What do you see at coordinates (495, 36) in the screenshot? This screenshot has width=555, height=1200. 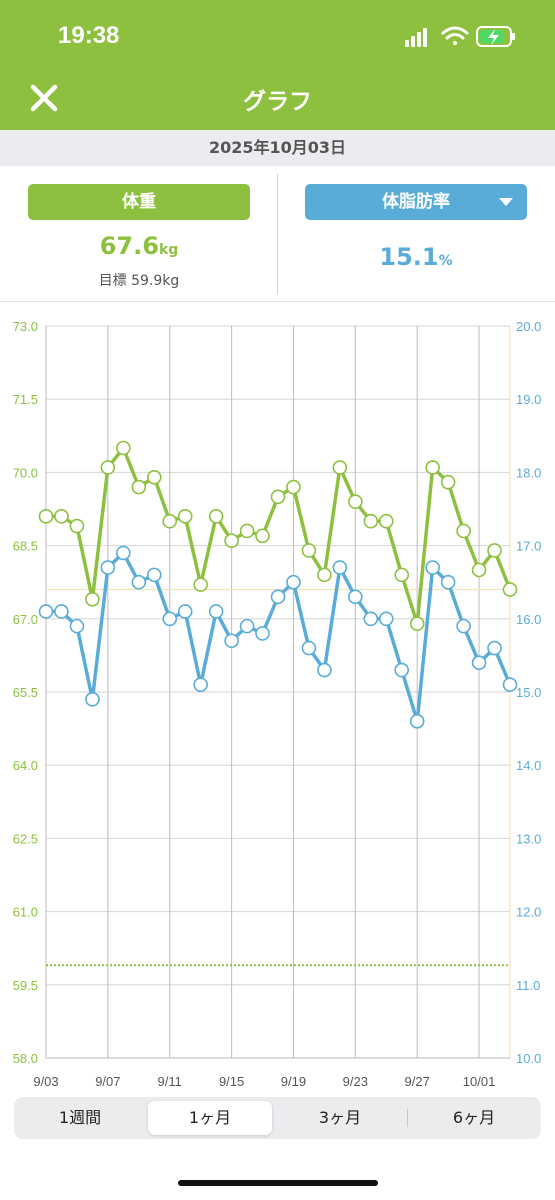 I see `battery-charging-icon` at bounding box center [495, 36].